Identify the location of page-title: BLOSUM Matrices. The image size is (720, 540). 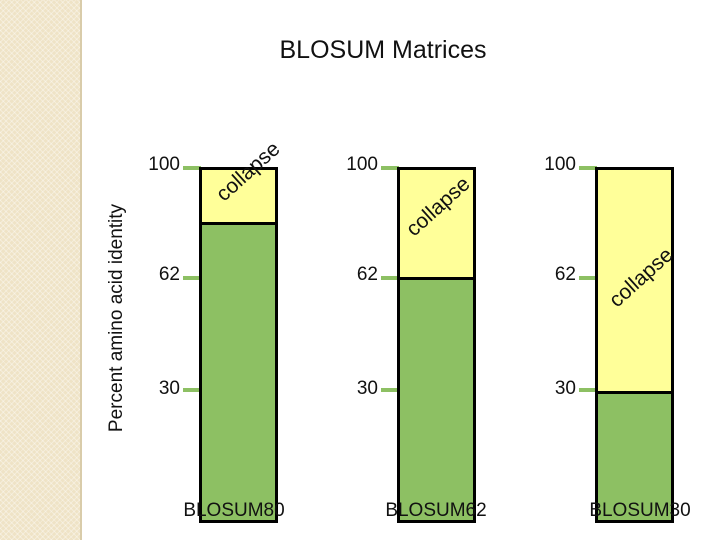
(383, 50).